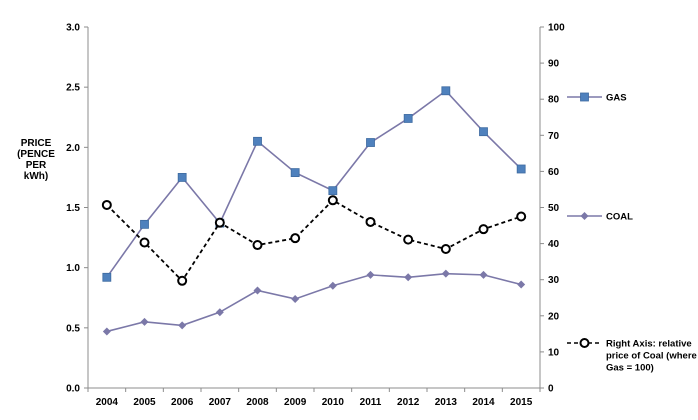  Describe the element at coordinates (616, 98) in the screenshot. I see `legend-label: GAS` at that location.